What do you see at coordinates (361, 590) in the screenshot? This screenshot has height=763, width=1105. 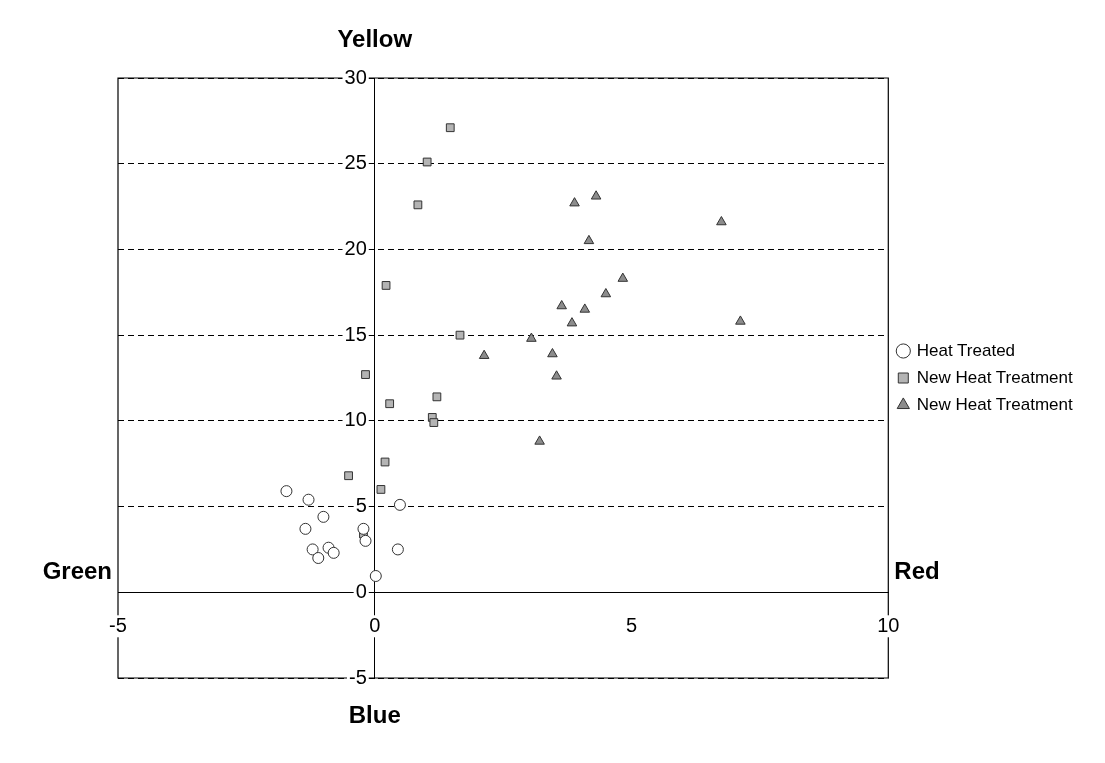 I see `y-tick-label: 0` at bounding box center [361, 590].